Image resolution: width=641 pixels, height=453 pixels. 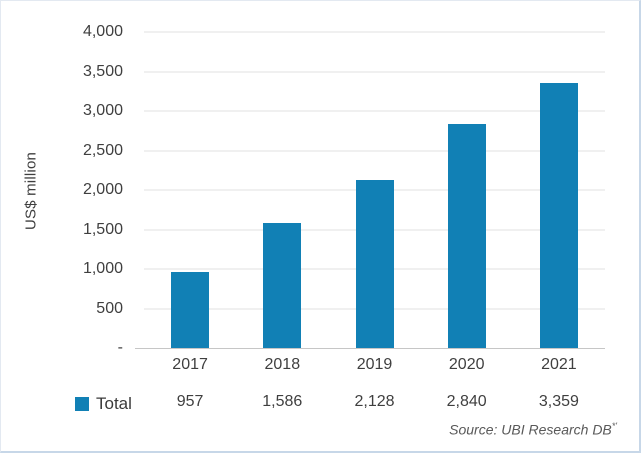 I want to click on y-tick-label: -, so click(x=120, y=347).